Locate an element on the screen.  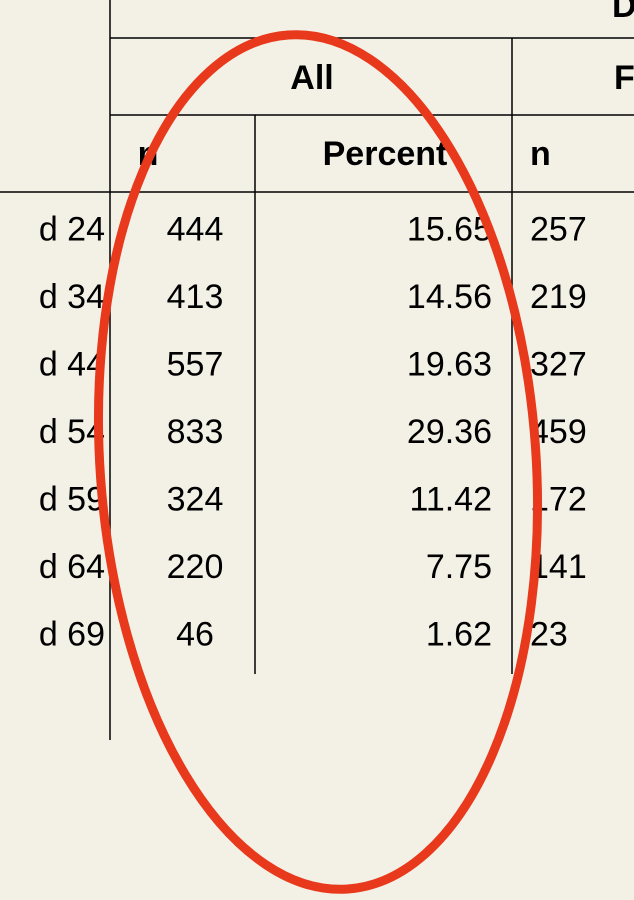
count-cell: 557 is located at coordinates (195, 365).